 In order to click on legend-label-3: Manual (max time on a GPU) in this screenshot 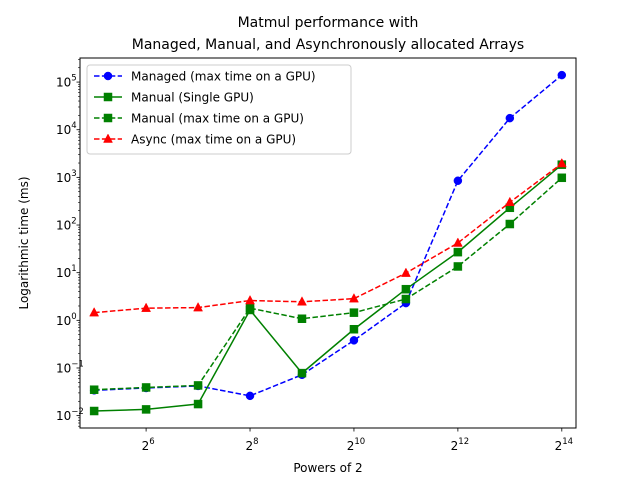, I will do `click(217, 119)`.